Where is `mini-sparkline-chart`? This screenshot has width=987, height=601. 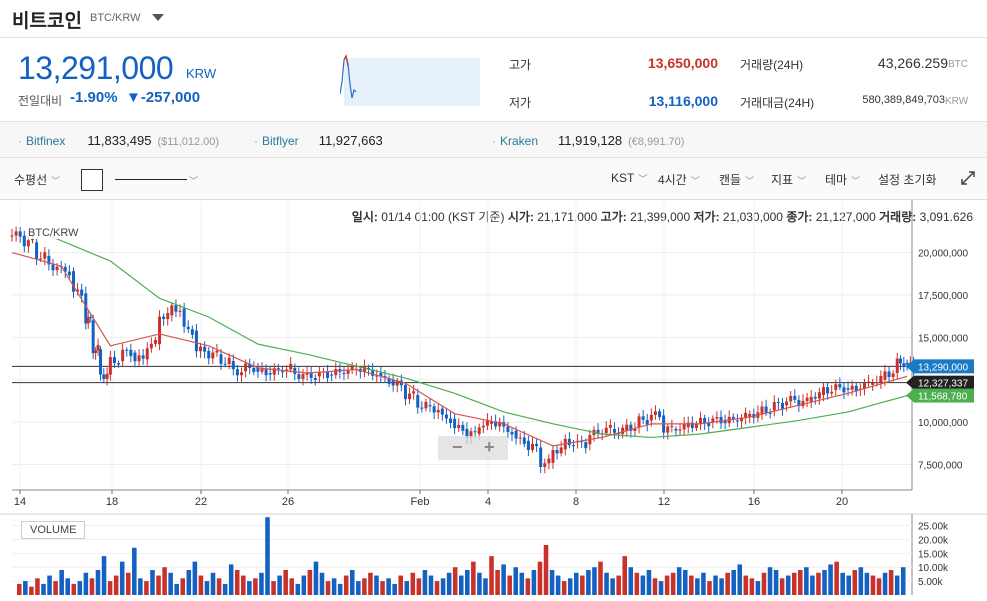 mini-sparkline-chart is located at coordinates (410, 80).